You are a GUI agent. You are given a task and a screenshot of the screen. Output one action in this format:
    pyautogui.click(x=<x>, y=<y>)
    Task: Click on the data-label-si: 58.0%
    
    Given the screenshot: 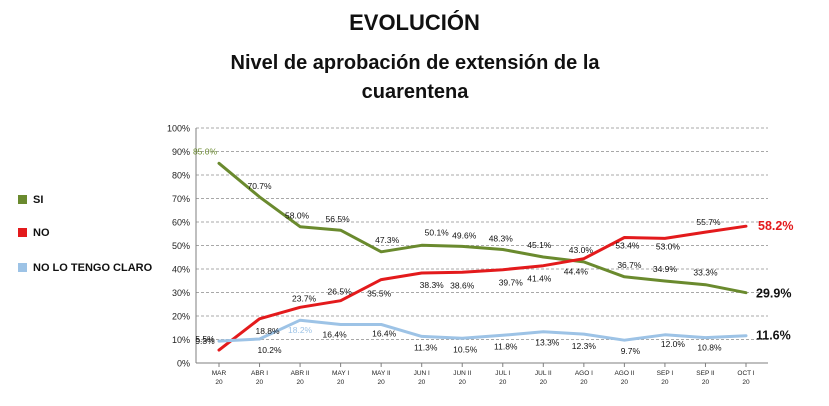 What is the action you would take?
    pyautogui.click(x=297, y=216)
    